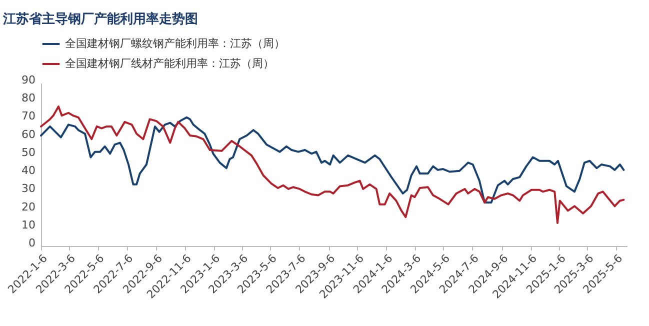 The height and width of the screenshot is (326, 649). Describe the element at coordinates (29, 98) in the screenshot. I see `y-tick-label: 80` at that location.